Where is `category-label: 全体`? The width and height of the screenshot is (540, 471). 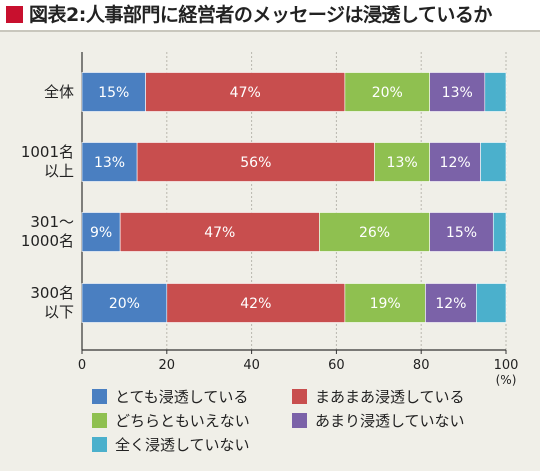 category-label: 全体 is located at coordinates (58, 91).